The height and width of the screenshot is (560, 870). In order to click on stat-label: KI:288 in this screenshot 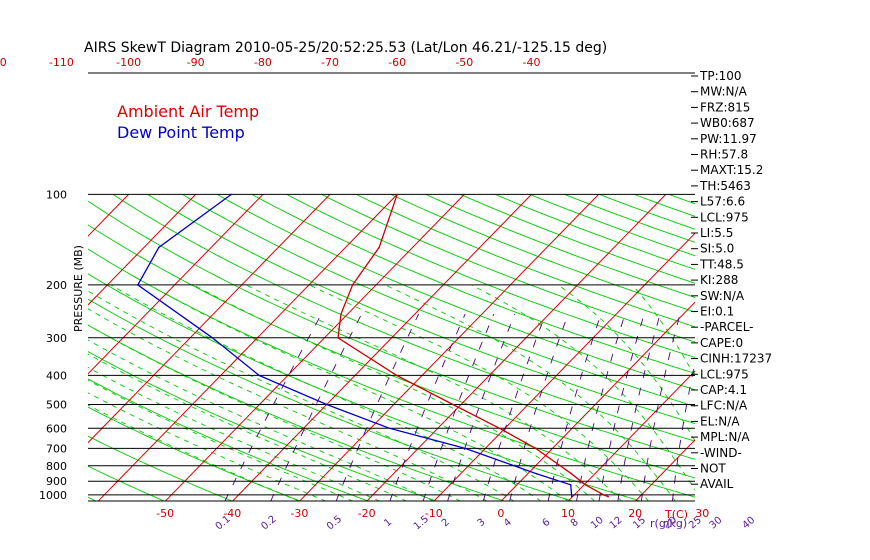, I will do `click(719, 280)`.